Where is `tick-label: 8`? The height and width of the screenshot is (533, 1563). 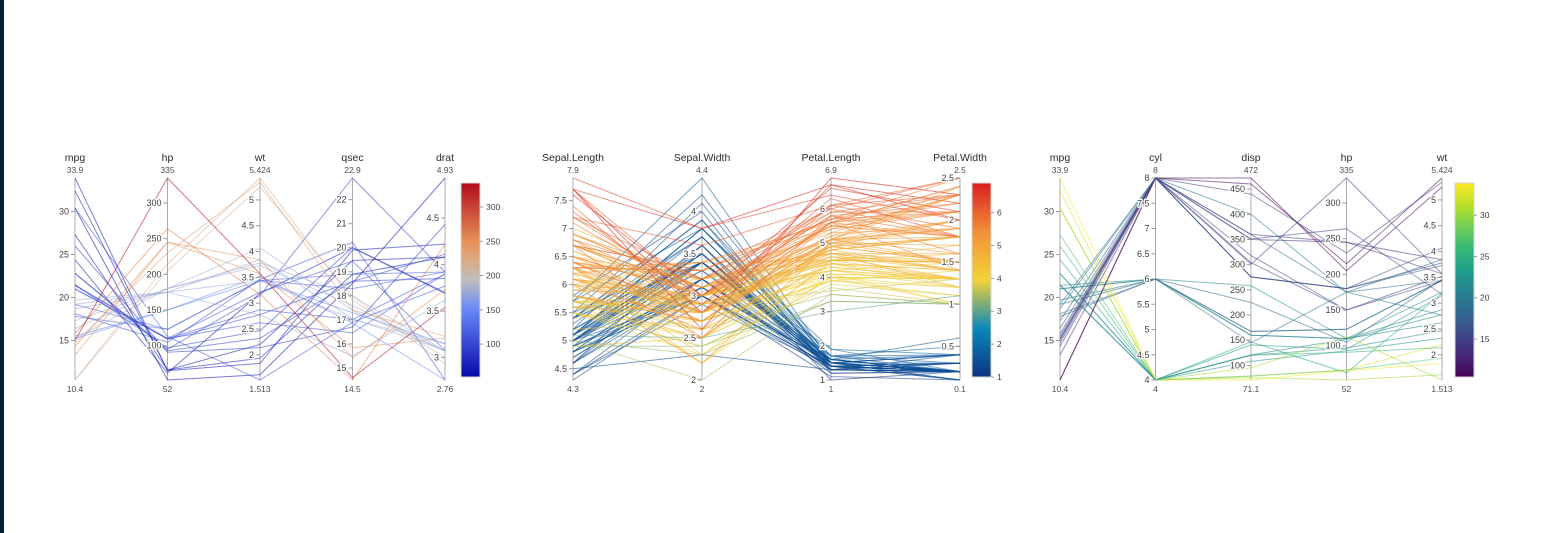 tick-label: 8 is located at coordinates (1146, 178).